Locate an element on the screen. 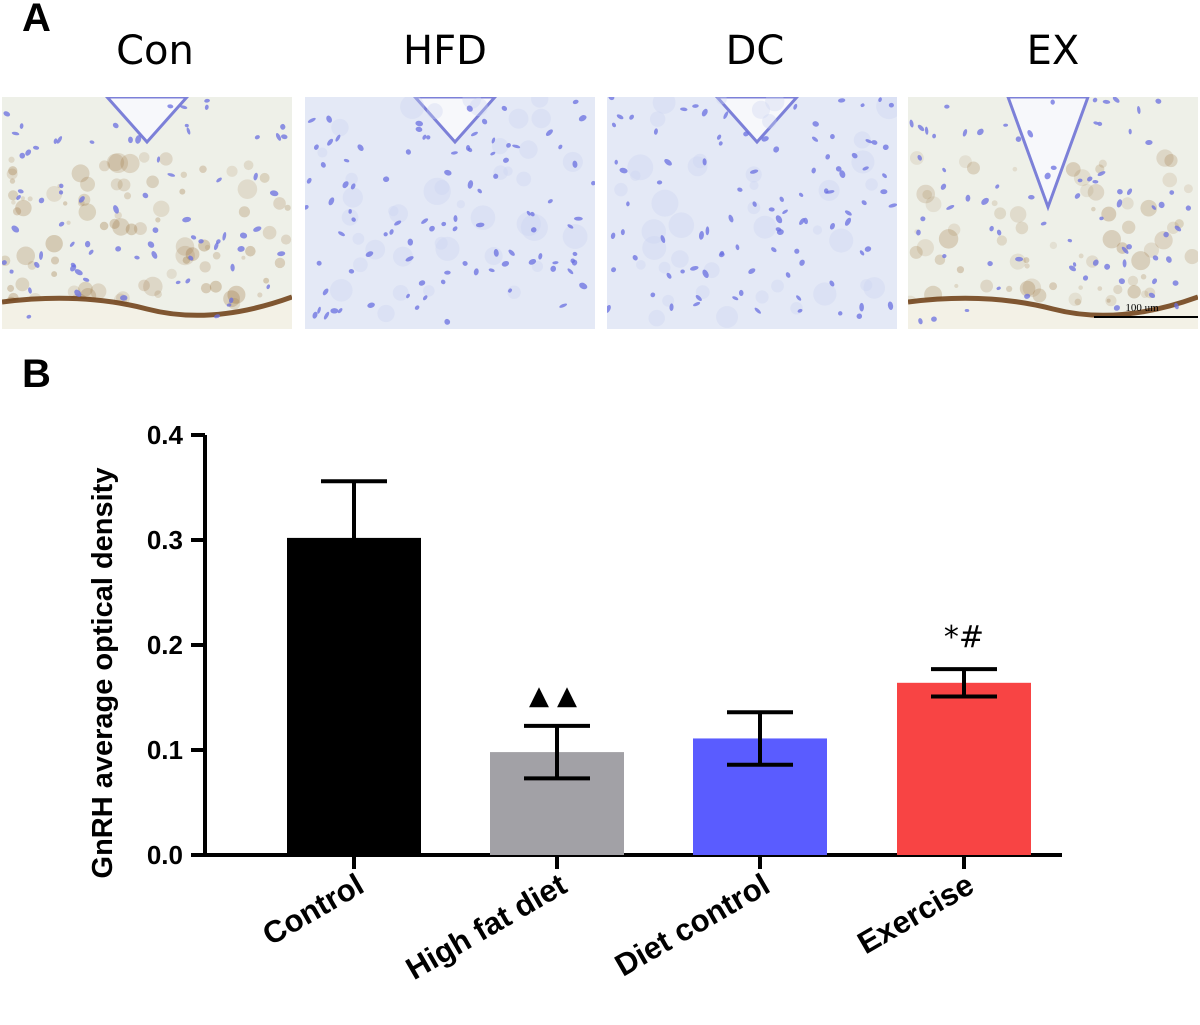  micrograph-con is located at coordinates (147, 213).